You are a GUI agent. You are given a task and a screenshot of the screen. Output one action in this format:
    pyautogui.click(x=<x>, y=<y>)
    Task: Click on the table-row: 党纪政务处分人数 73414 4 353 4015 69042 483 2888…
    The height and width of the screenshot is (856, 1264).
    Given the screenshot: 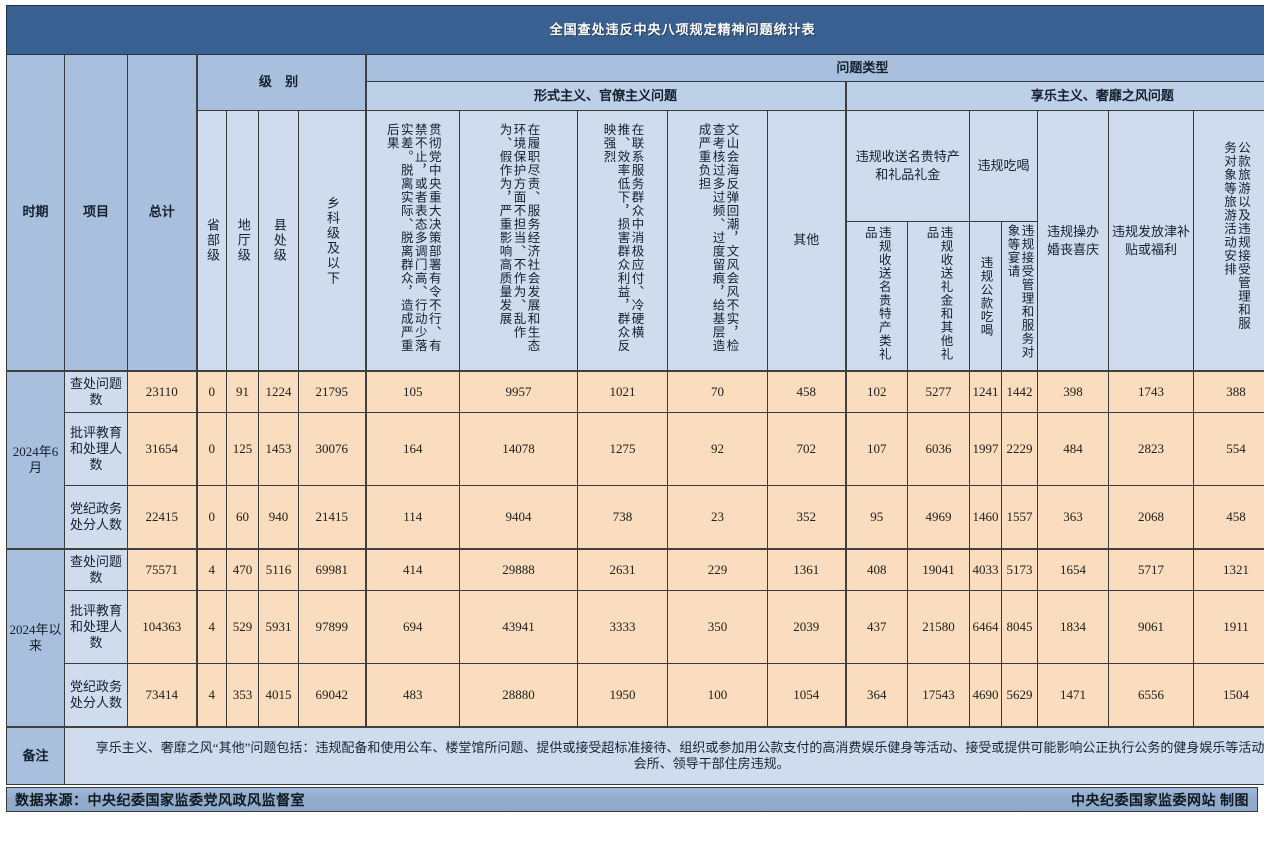 What is the action you would take?
    pyautogui.click(x=635, y=695)
    